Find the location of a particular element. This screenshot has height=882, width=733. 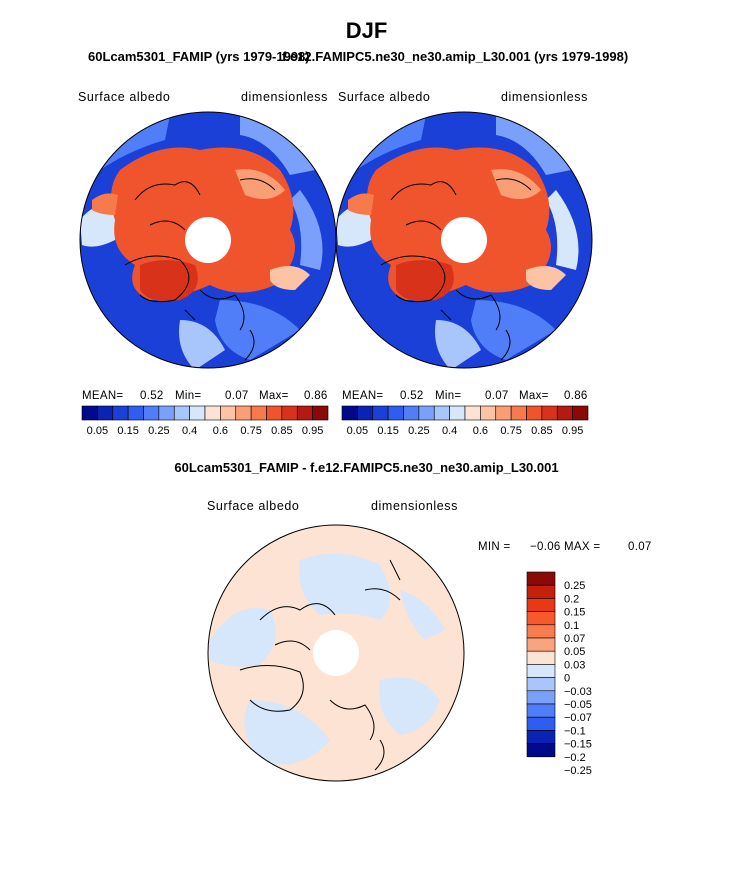

panel-2-min-value: 0.07 is located at coordinates (497, 396).